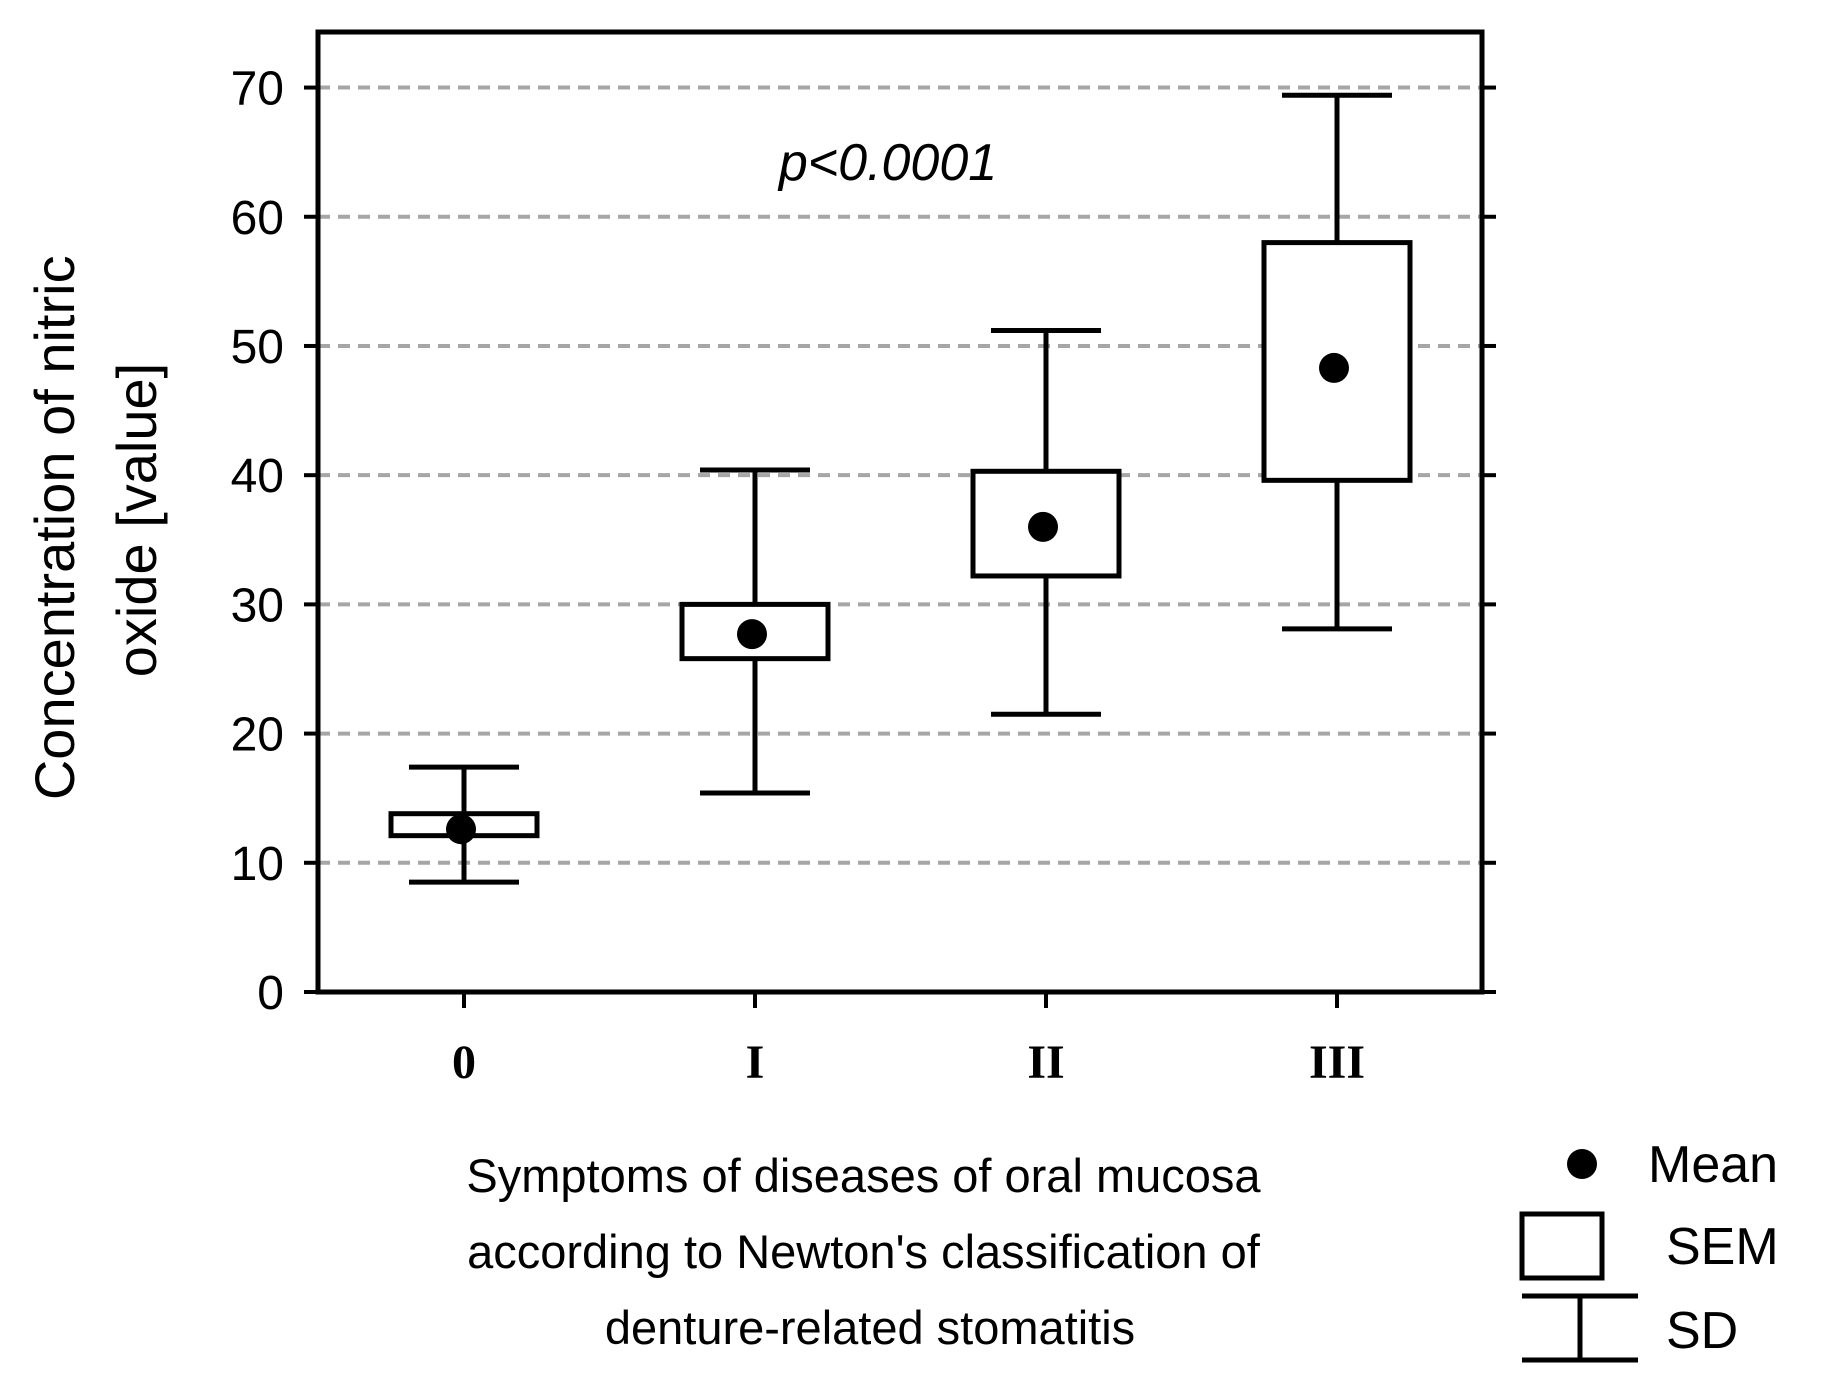  What do you see at coordinates (1582, 1164) in the screenshot?
I see `legend-mean-marker` at bounding box center [1582, 1164].